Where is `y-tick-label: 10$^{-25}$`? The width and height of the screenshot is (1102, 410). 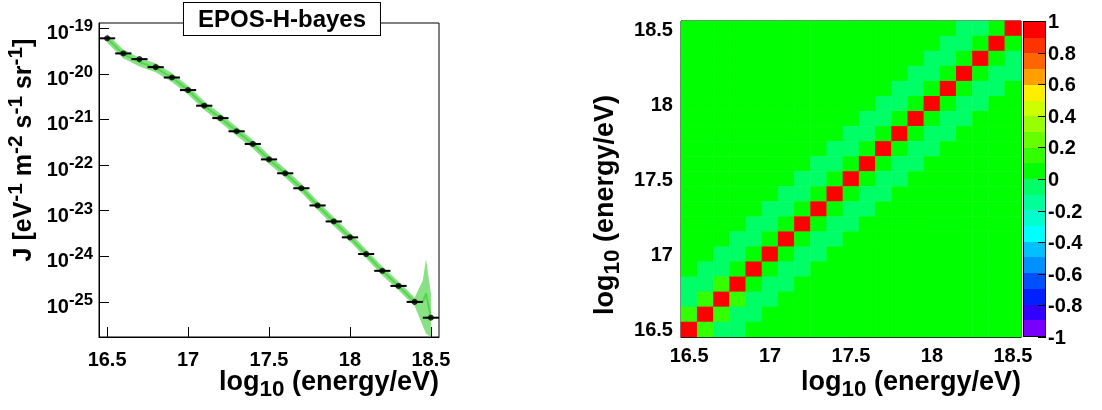
y-tick-label: 10$^{-25}$ is located at coordinates (69, 303).